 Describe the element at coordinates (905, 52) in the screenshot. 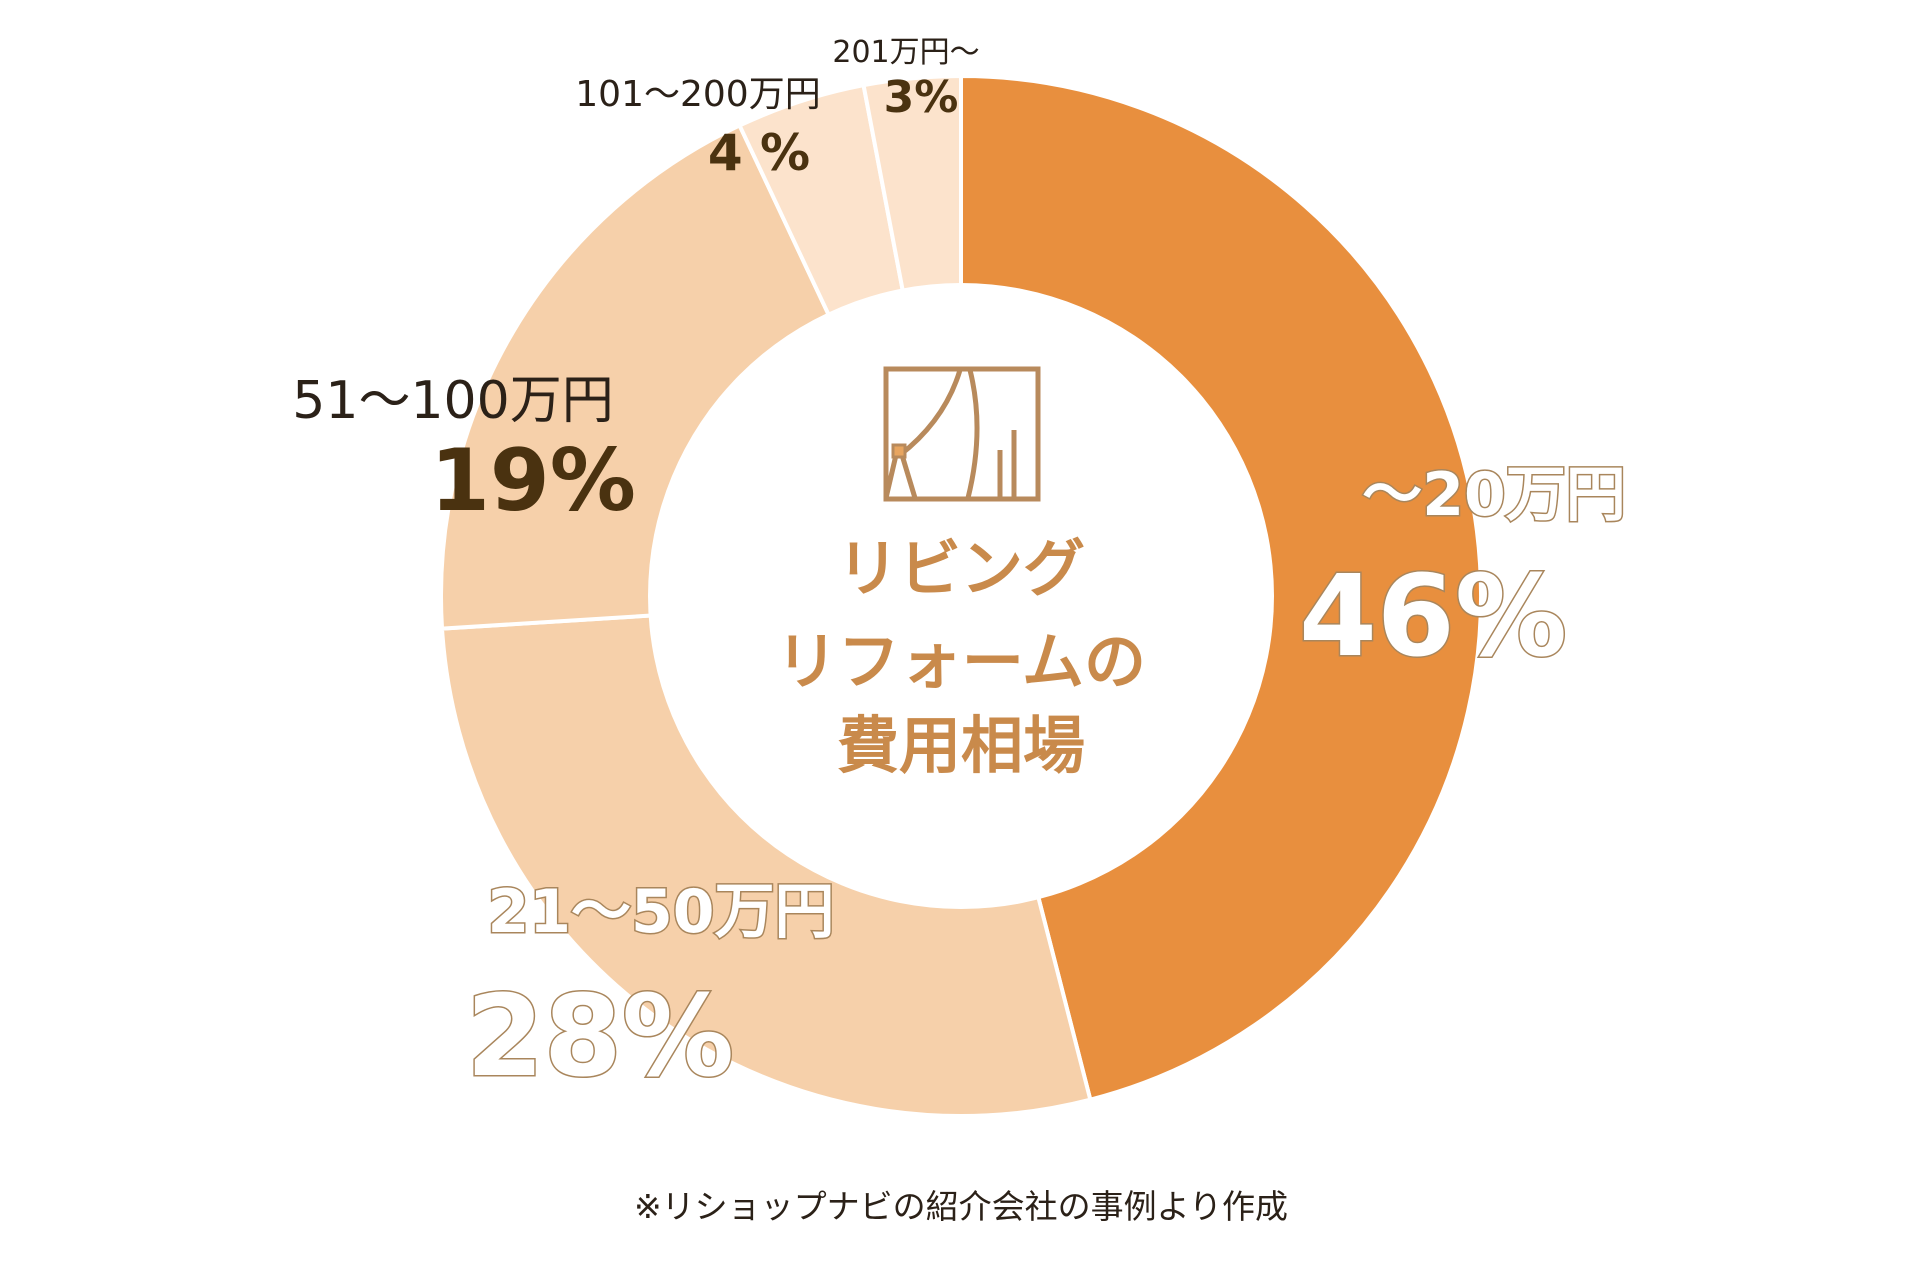

I see `slice-label-4: 201万円〜` at that location.